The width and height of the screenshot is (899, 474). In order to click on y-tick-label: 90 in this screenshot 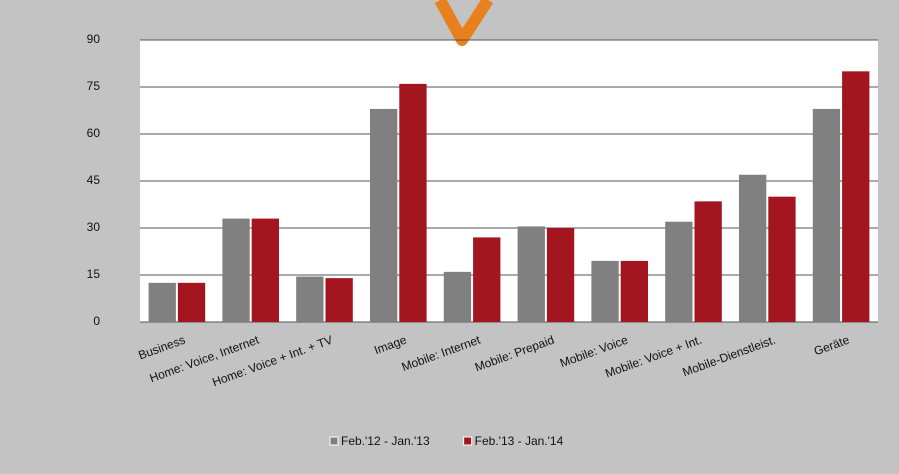, I will do `click(94, 39)`.